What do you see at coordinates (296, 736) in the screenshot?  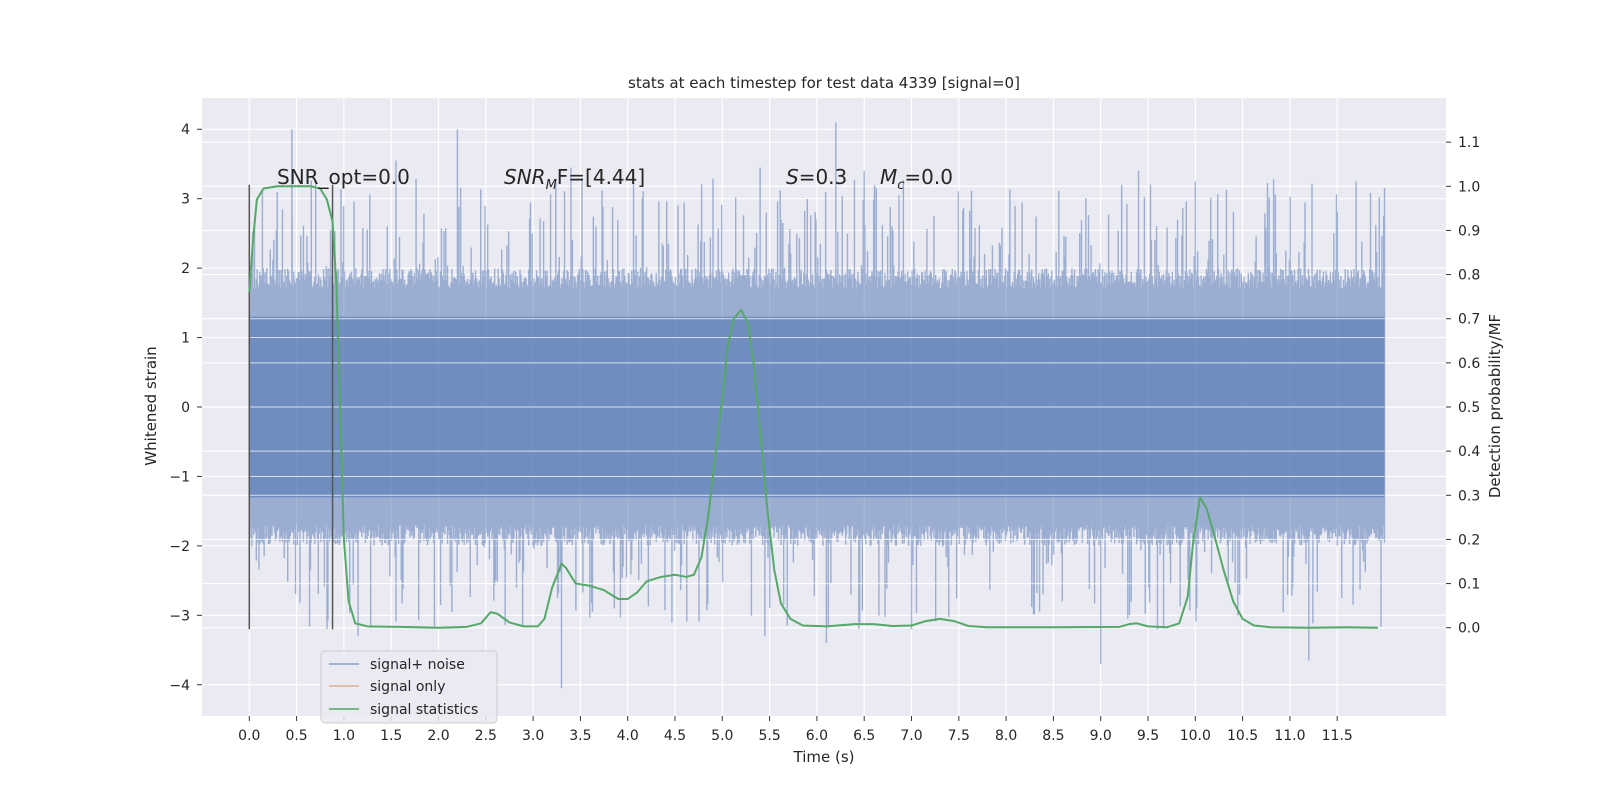 I see `x-tick-label: 0.5` at bounding box center [296, 736].